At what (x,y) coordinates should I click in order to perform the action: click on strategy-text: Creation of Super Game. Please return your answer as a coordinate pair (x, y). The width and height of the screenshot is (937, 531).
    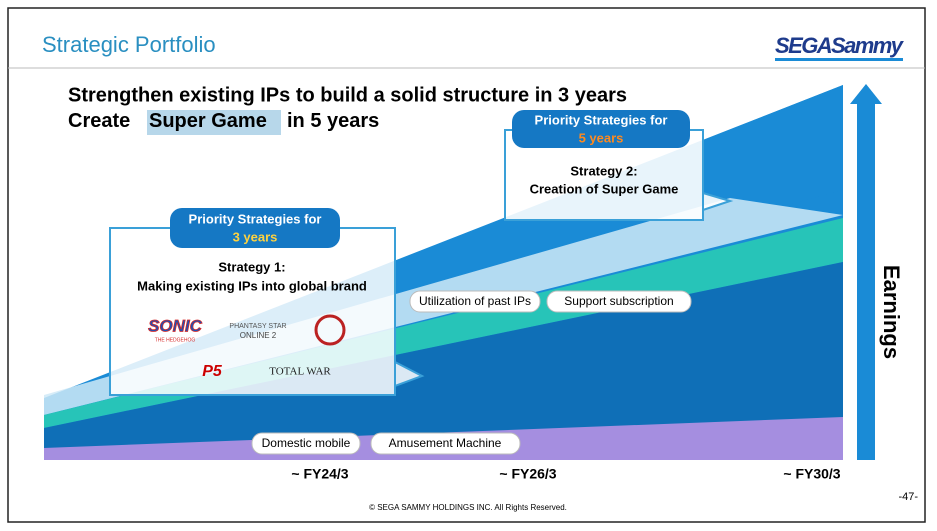
    Looking at the image, I should click on (604, 188).